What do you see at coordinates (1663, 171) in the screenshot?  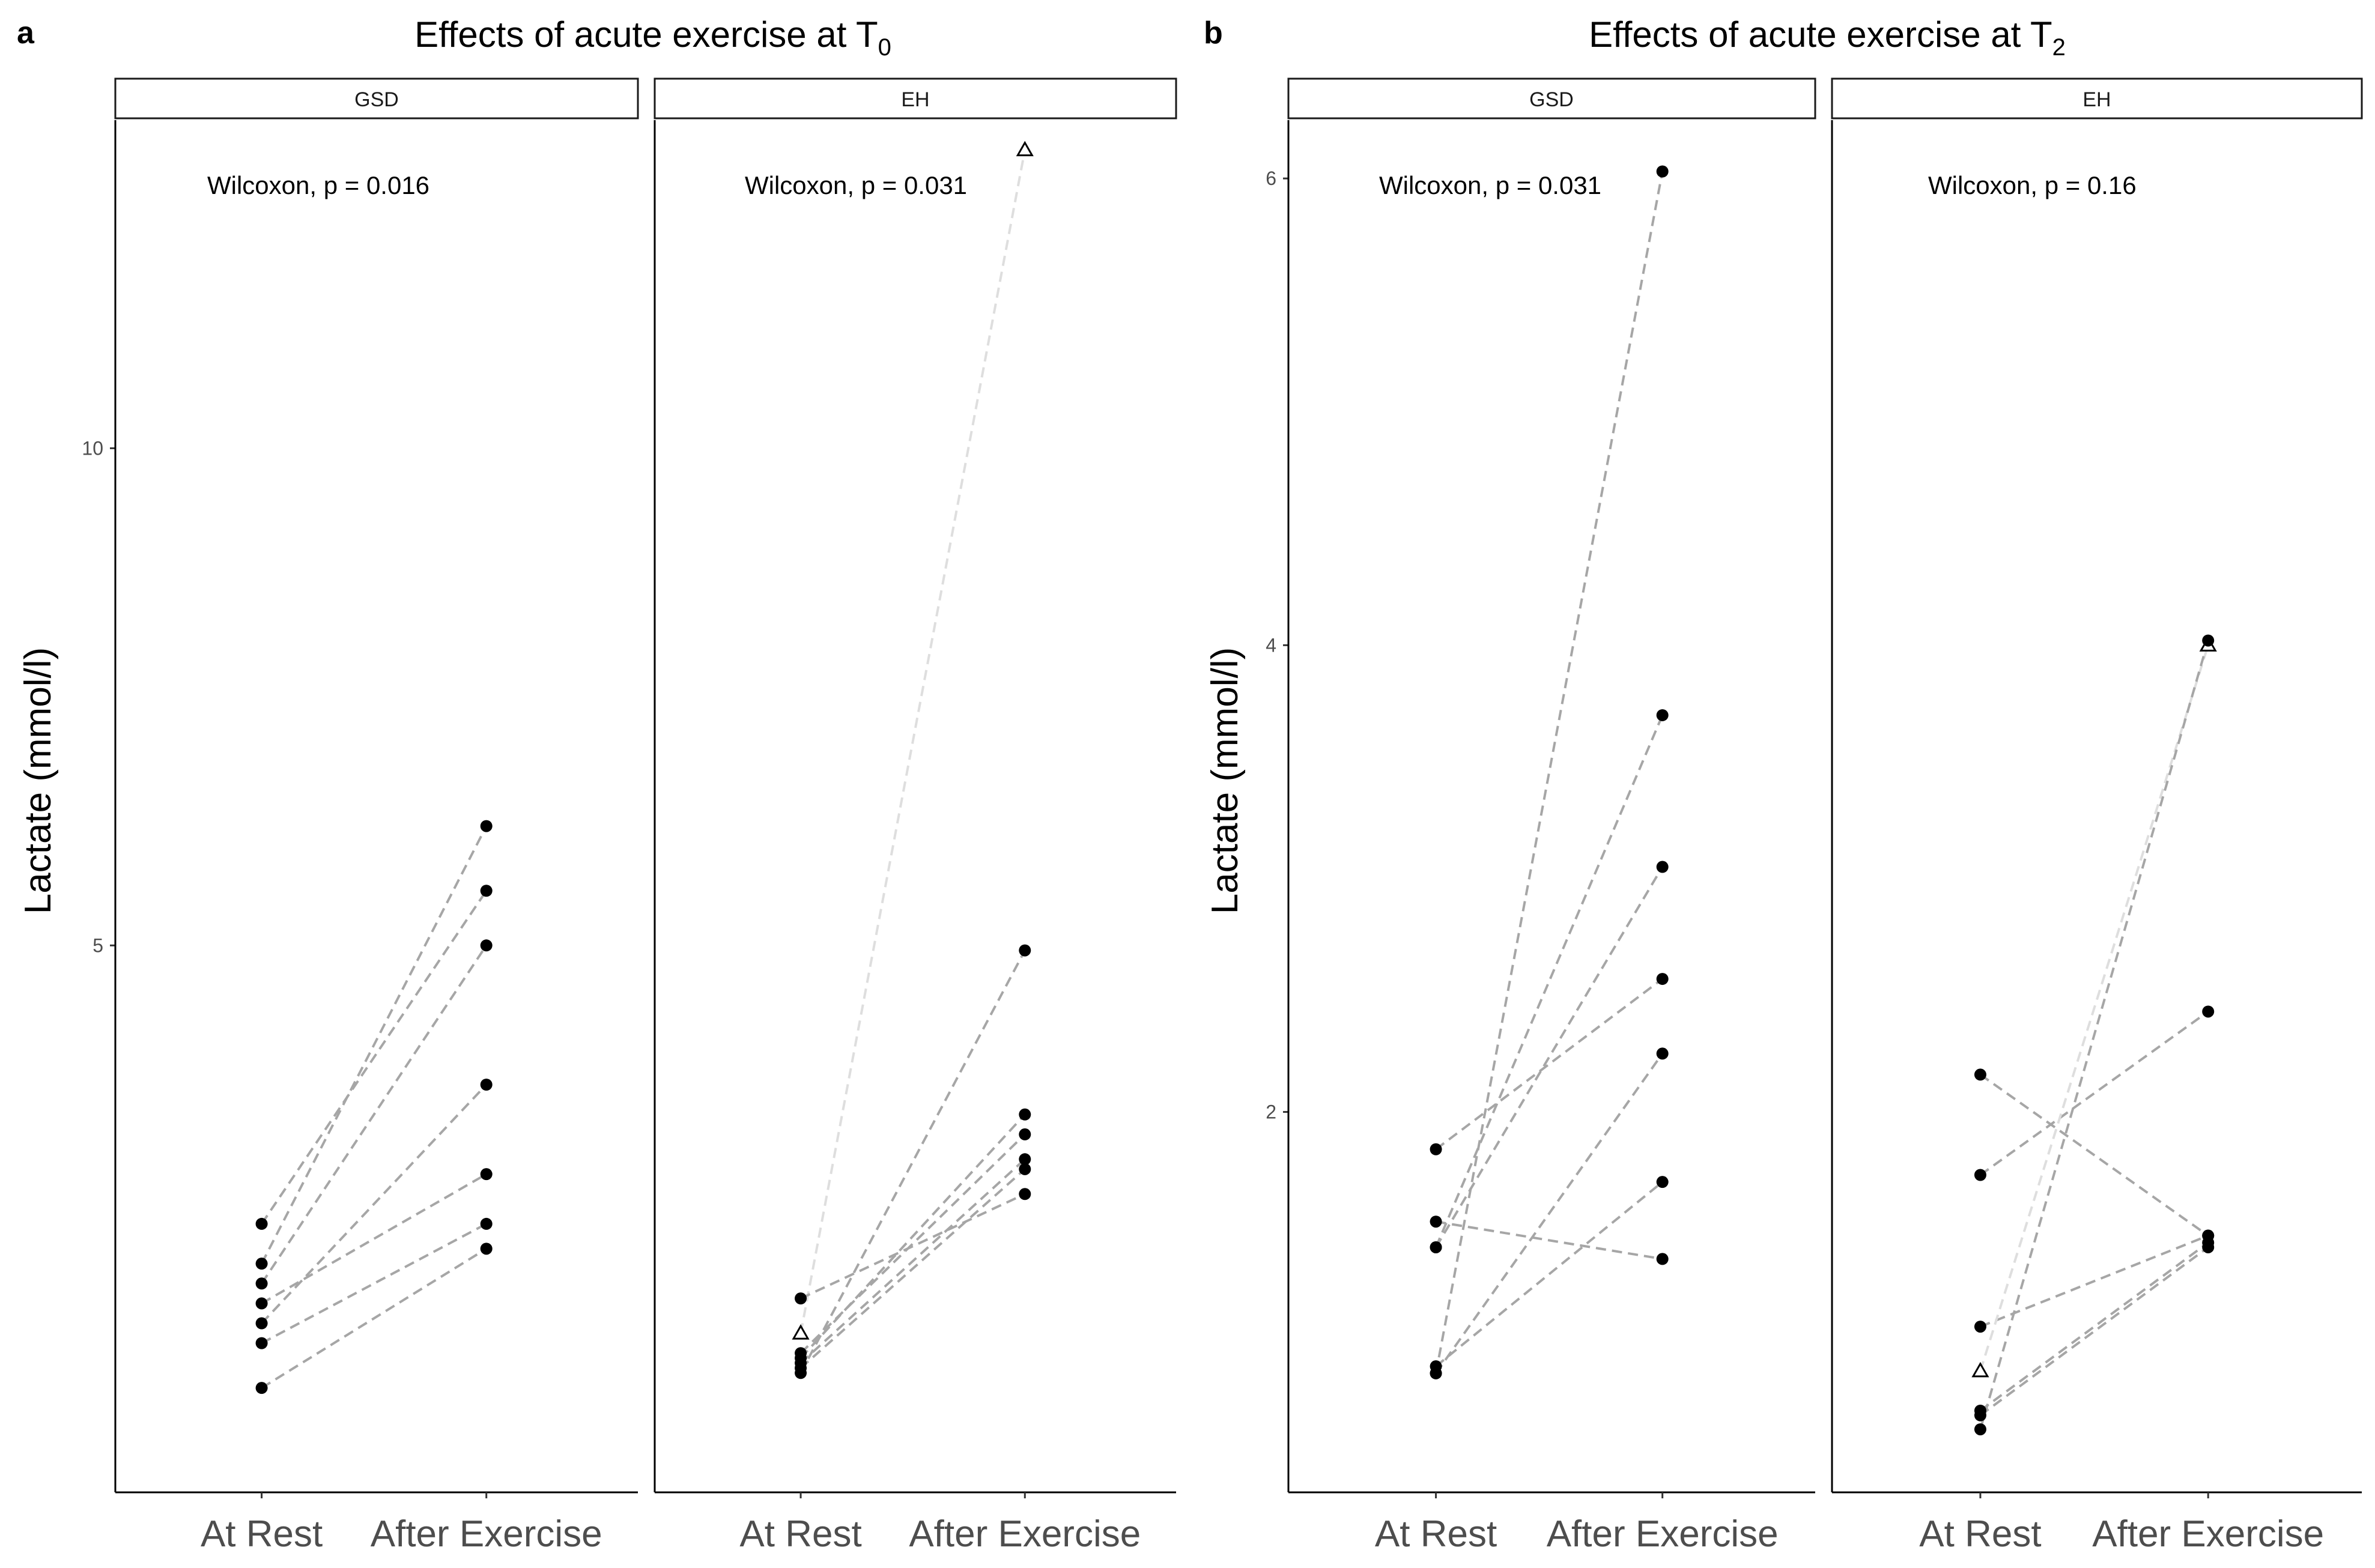 I see `point-b-gsd-0-exercise` at bounding box center [1663, 171].